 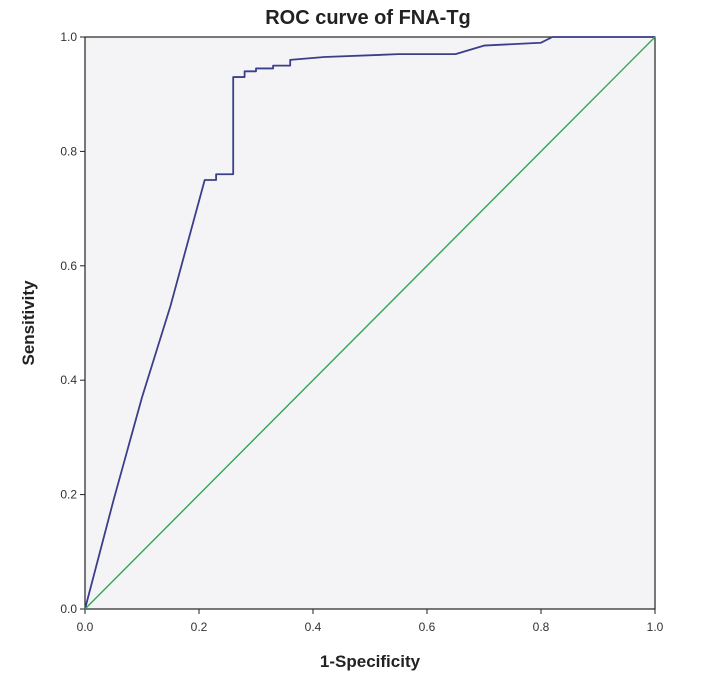 What do you see at coordinates (85, 627) in the screenshot?
I see `x-tick-label: 0.0` at bounding box center [85, 627].